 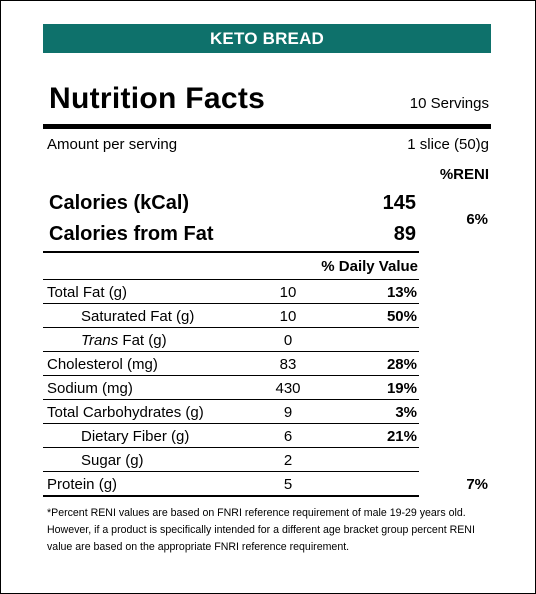 I want to click on nutrient-amount: 9, so click(x=288, y=412).